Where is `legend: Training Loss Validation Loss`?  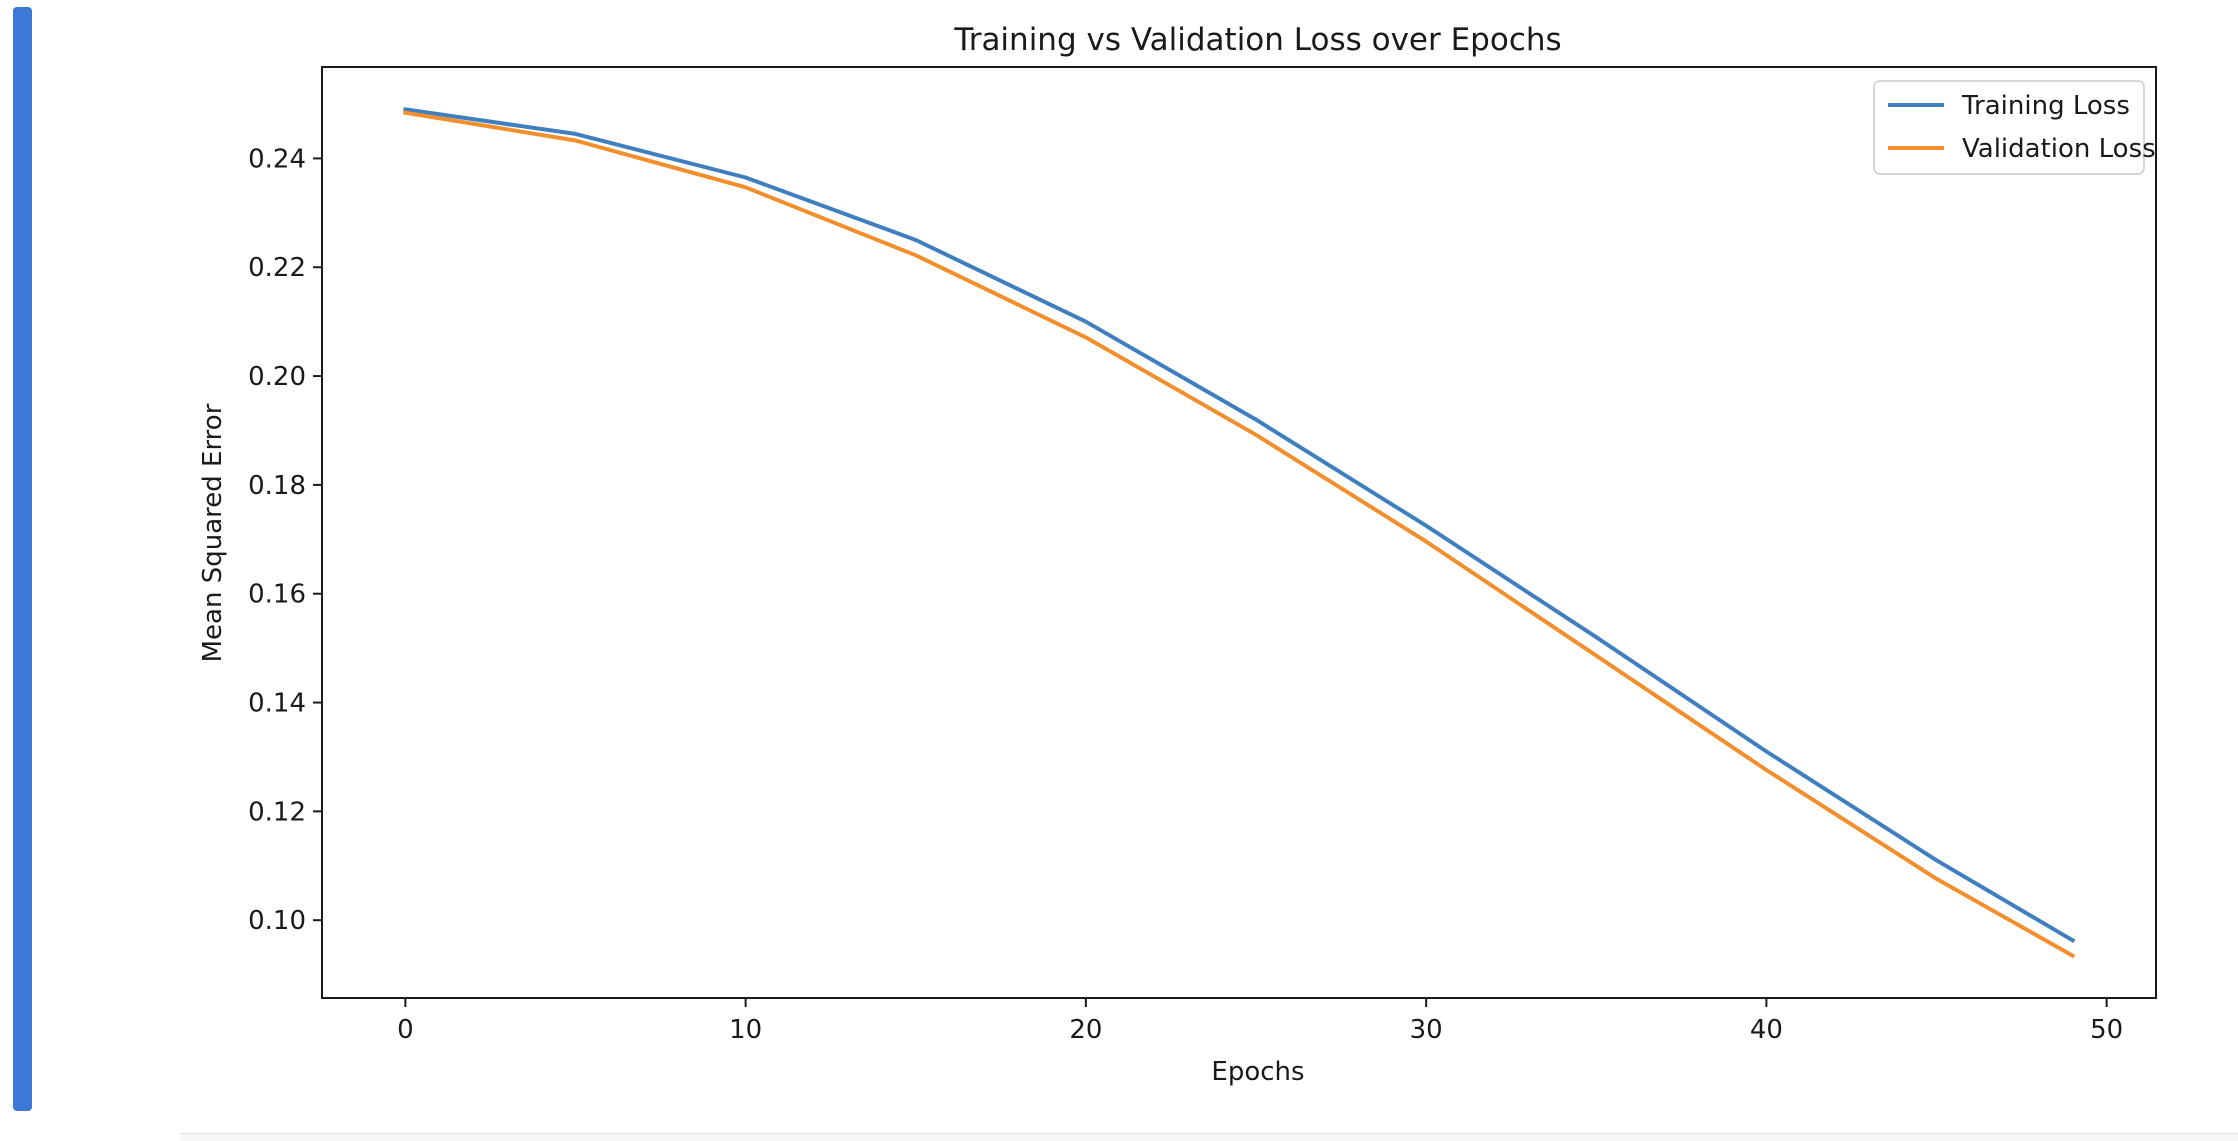 legend: Training Loss Validation Loss is located at coordinates (2014, 127).